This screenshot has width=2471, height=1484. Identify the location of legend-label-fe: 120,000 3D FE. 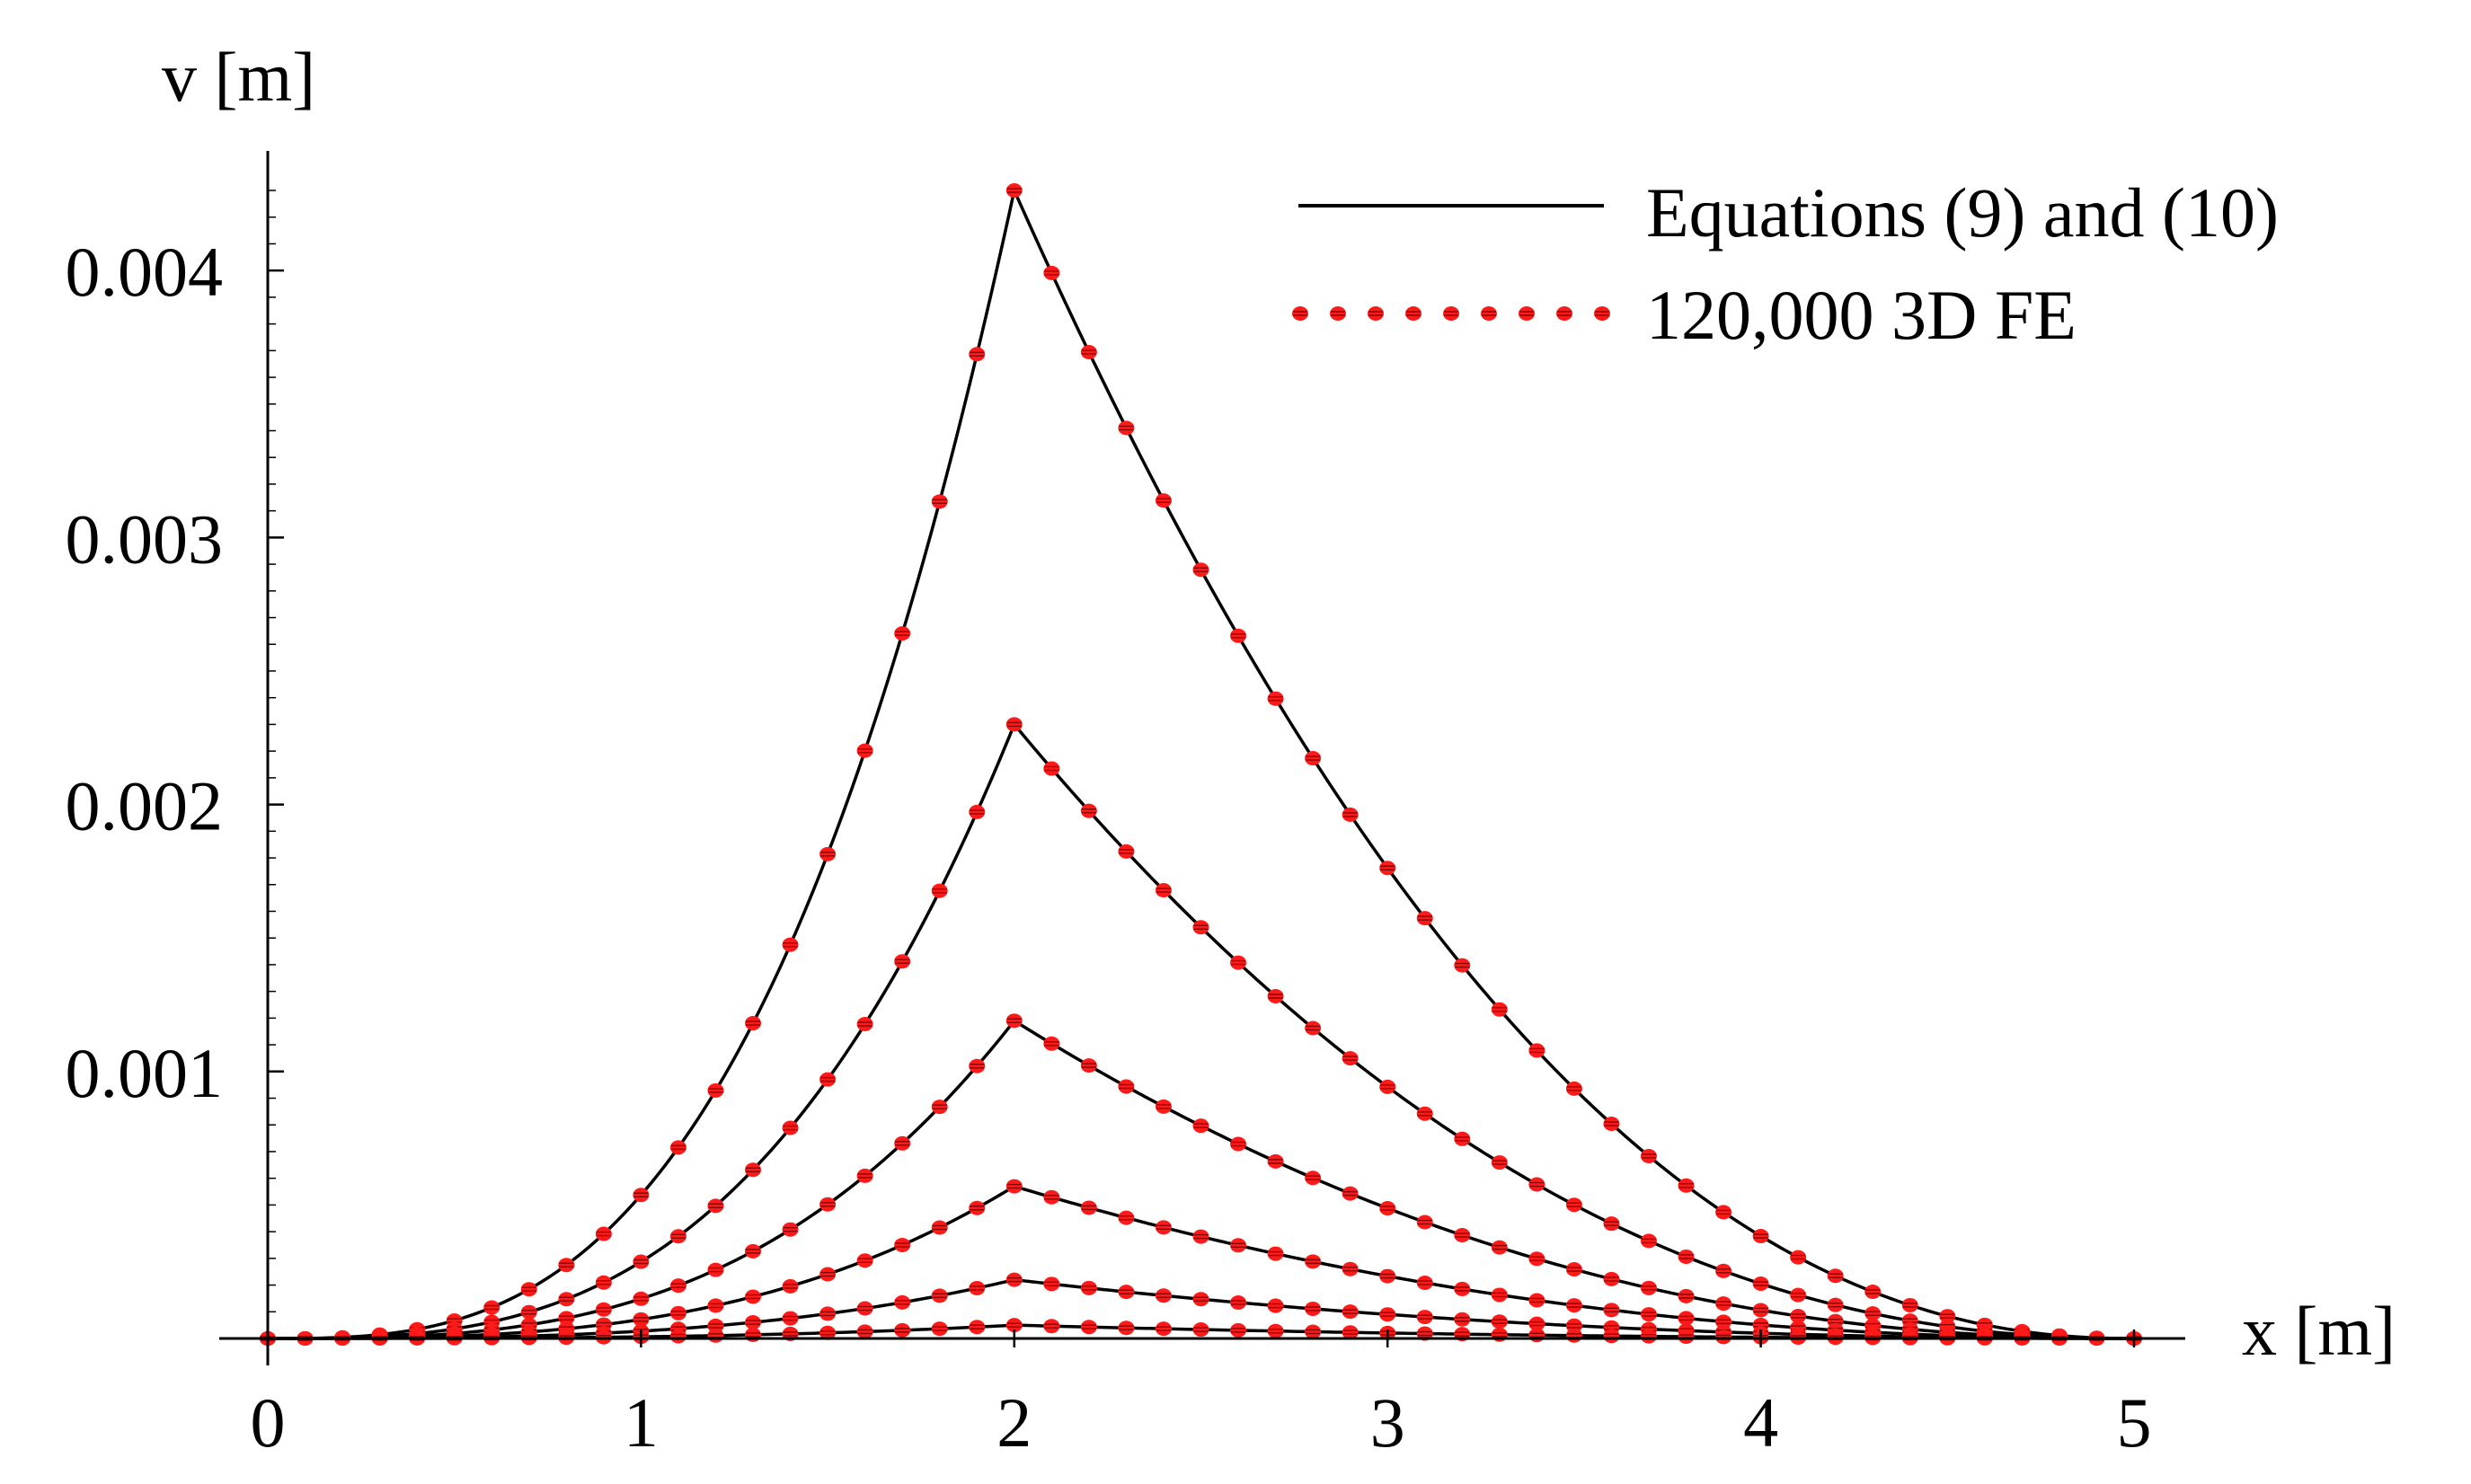
(1861, 315).